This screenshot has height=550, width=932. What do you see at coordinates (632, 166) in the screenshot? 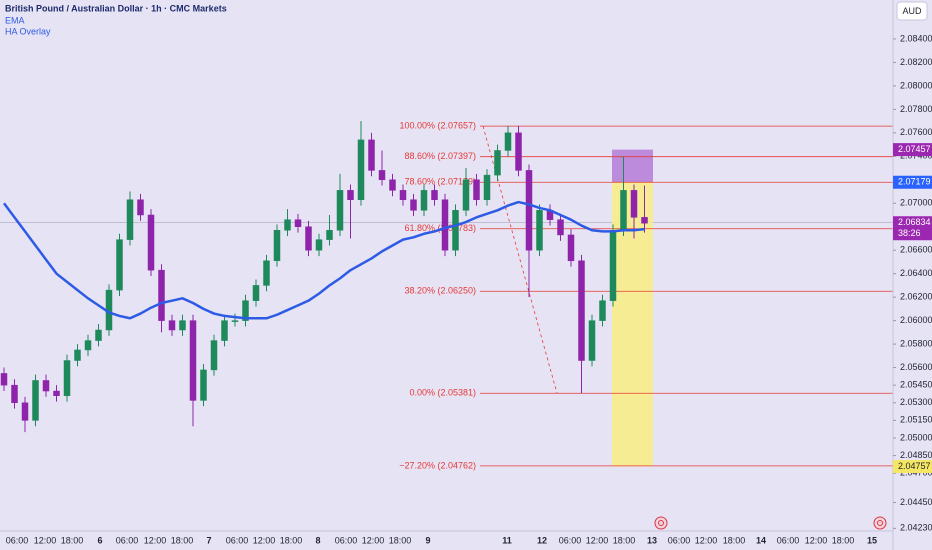
I see `stop-zone` at bounding box center [632, 166].